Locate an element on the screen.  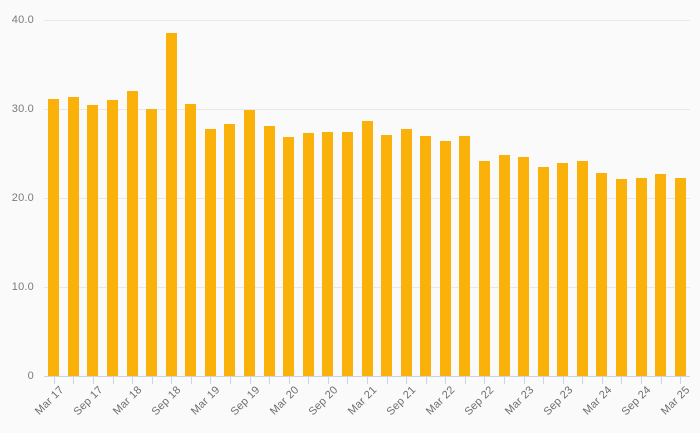
x-axis-tick-label: Mar 25 is located at coordinates (676, 401).